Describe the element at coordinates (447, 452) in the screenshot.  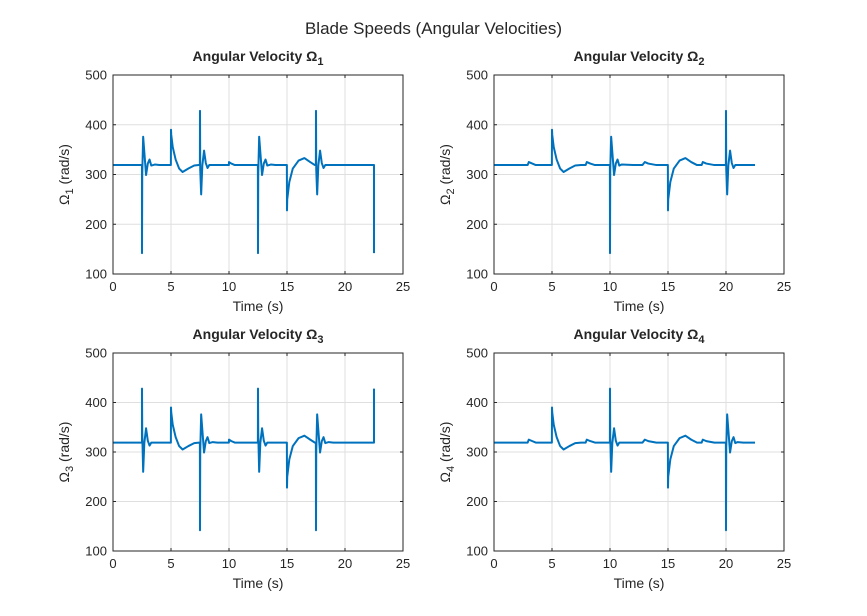
I see `y-axis-label: Ω4 (rad/s)` at that location.